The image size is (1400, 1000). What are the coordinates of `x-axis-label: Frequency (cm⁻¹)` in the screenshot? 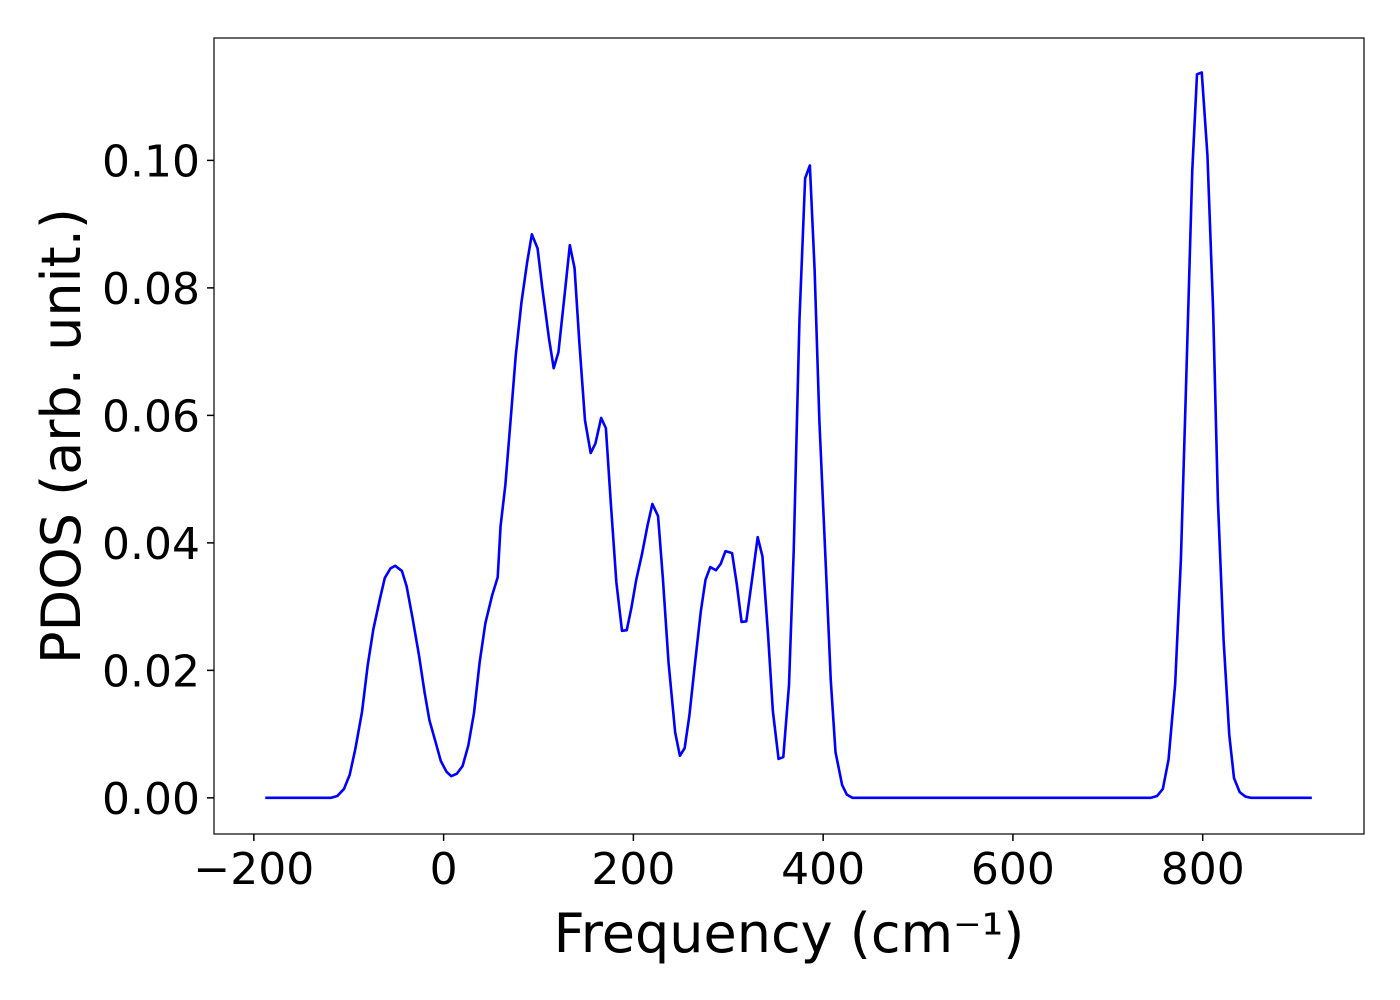 It's located at (789, 933).